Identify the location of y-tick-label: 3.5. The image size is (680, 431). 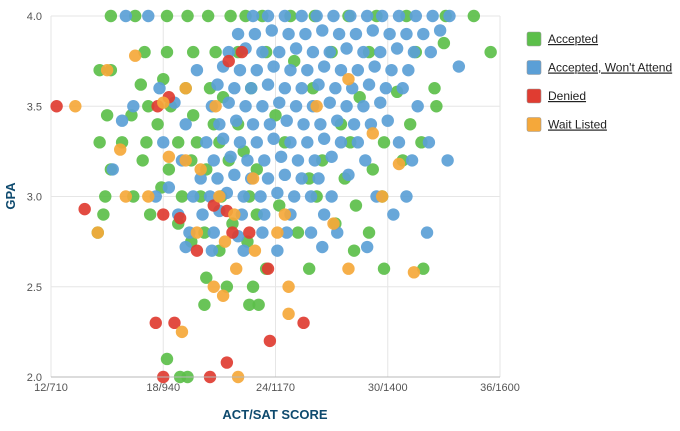
(34, 107).